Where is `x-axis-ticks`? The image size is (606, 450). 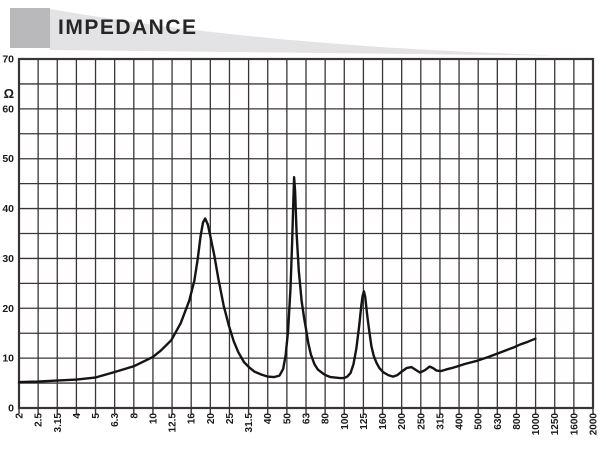 x-axis-ticks is located at coordinates (306, 411).